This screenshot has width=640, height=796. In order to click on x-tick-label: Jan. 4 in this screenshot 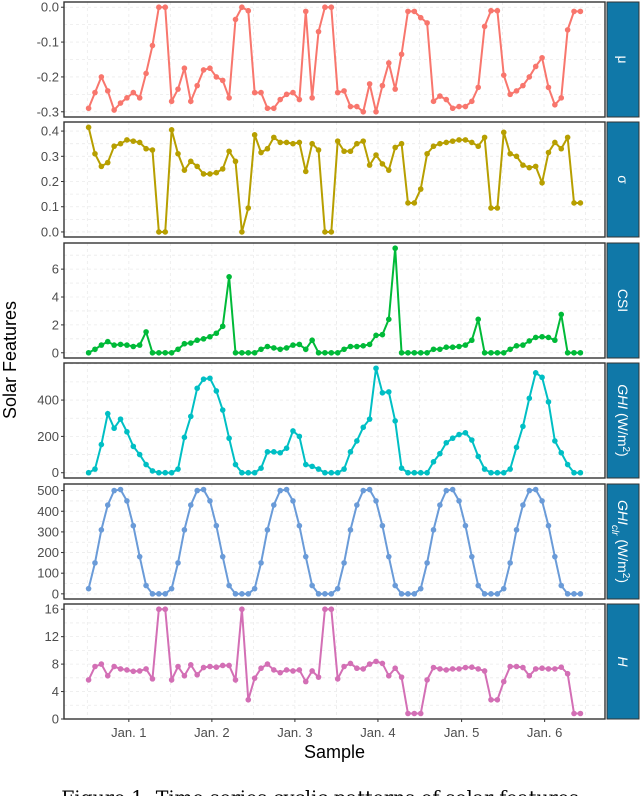, I will do `click(377, 732)`.